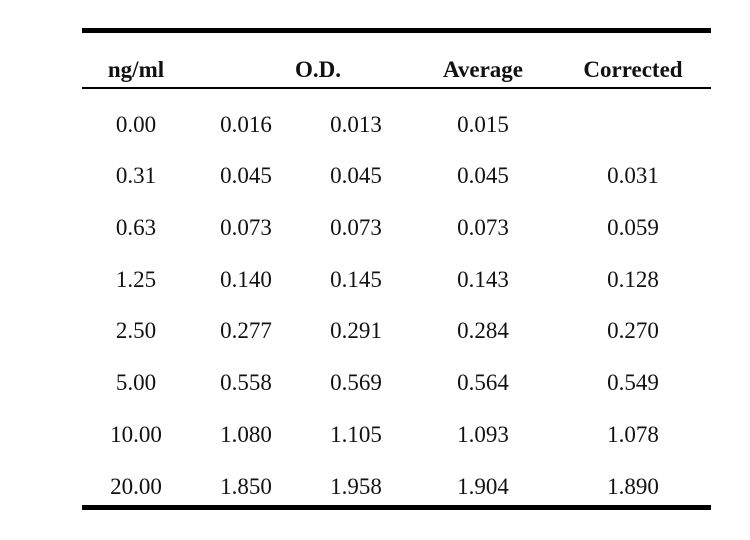 This screenshot has height=540, width=750. I want to click on cell-concentration: 1.25, so click(136, 279).